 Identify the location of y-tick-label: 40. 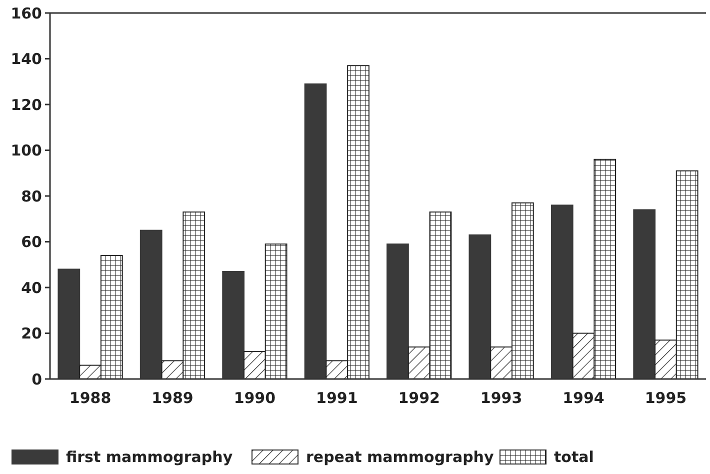
(31, 287).